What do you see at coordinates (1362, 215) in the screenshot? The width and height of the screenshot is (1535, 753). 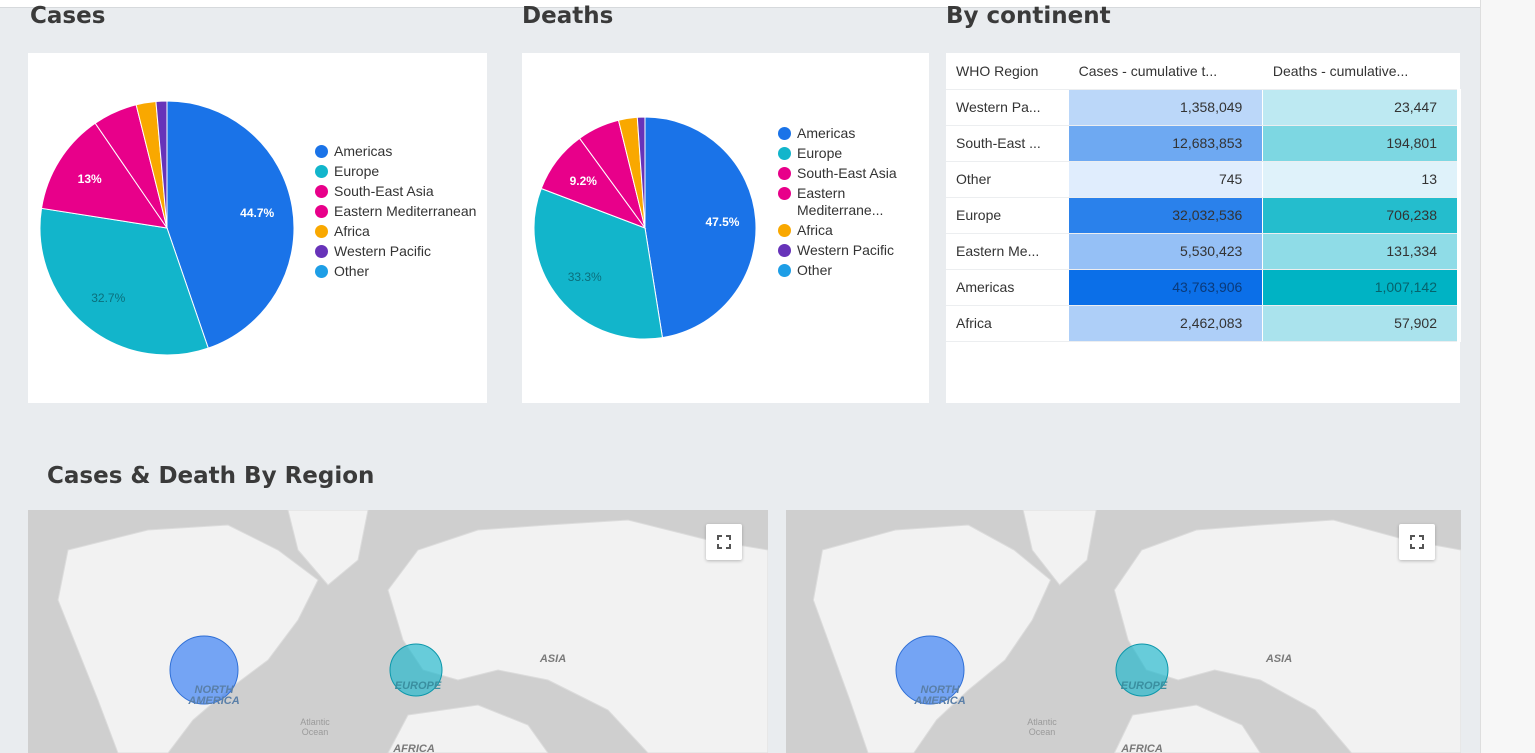 I see `cell-deaths: 706,238` at bounding box center [1362, 215].